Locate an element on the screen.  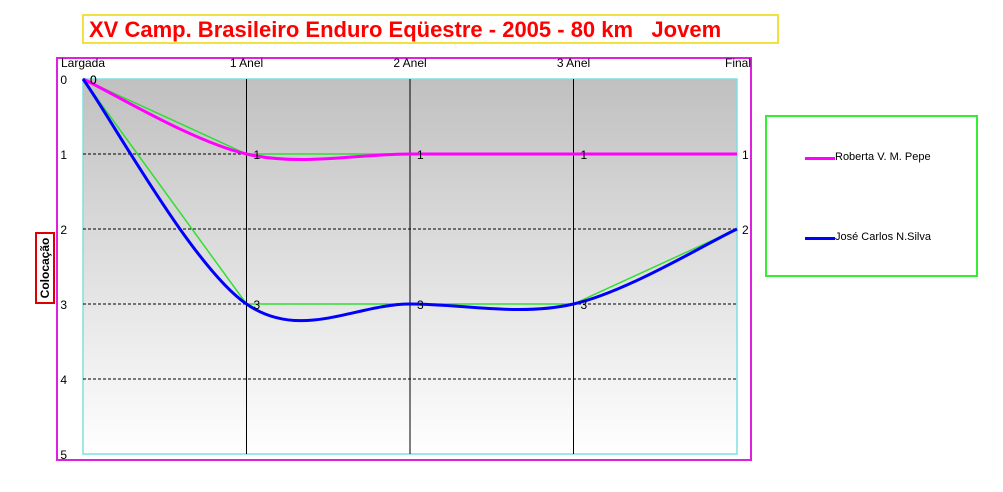
x-tick-label: Largada is located at coordinates (83, 63).